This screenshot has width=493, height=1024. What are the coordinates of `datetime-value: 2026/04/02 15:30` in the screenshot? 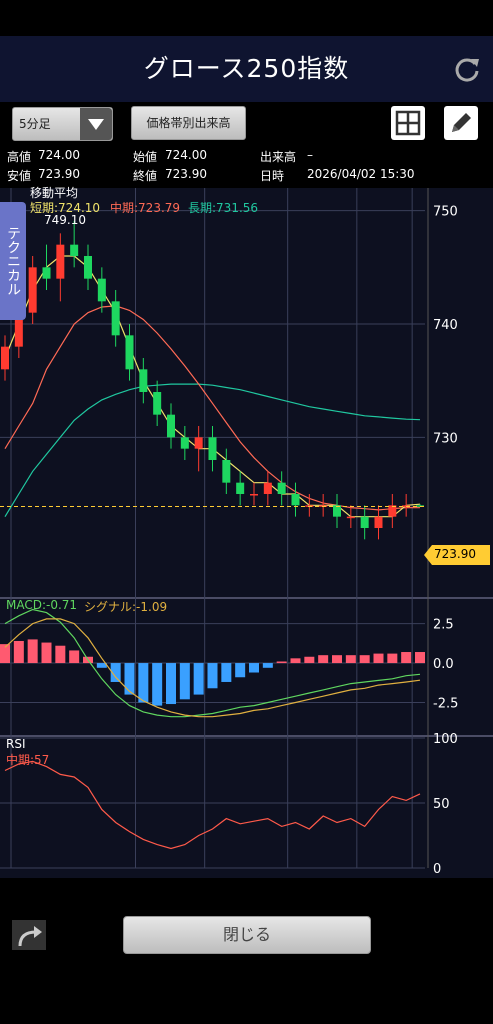 It's located at (361, 174).